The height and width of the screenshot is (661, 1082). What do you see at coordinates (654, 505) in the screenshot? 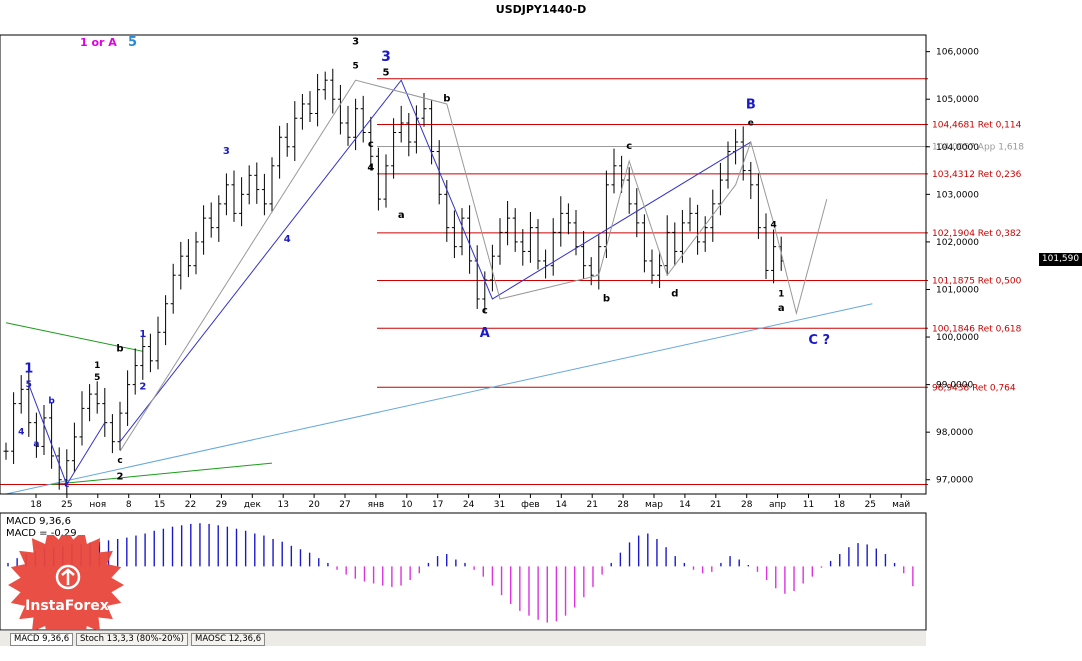
I see `x-tick-label: мар` at bounding box center [654, 505].